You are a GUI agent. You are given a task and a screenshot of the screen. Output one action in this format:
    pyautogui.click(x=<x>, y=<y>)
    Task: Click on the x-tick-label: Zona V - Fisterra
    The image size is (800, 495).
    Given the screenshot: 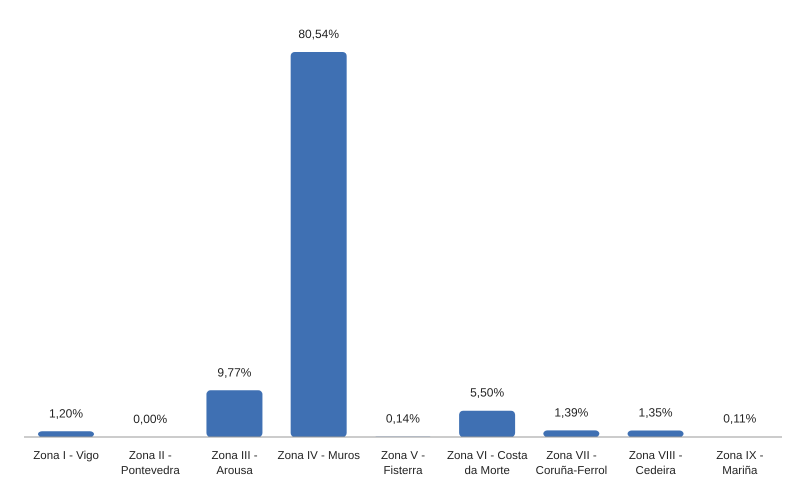 What is the action you would take?
    pyautogui.click(x=403, y=463)
    